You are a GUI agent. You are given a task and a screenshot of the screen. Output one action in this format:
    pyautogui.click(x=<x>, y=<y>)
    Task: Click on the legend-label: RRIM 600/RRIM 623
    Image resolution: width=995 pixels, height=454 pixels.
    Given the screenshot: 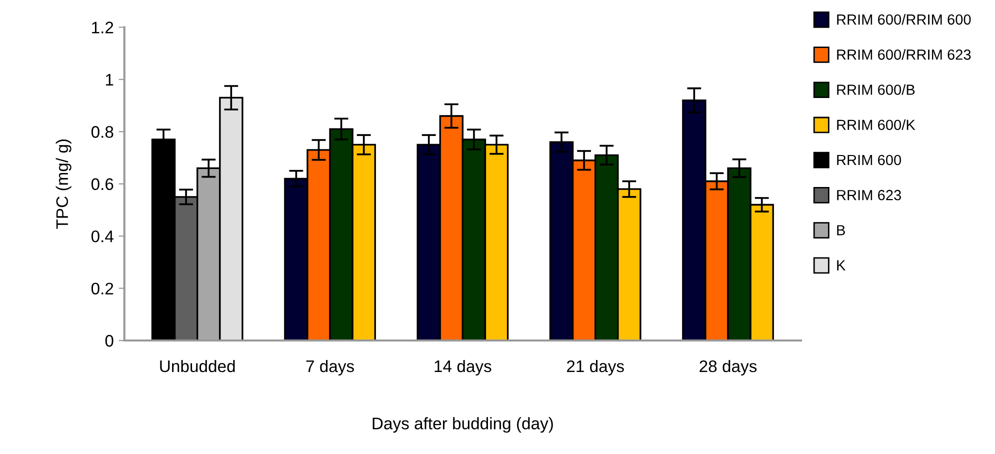 What is the action you would take?
    pyautogui.click(x=904, y=54)
    